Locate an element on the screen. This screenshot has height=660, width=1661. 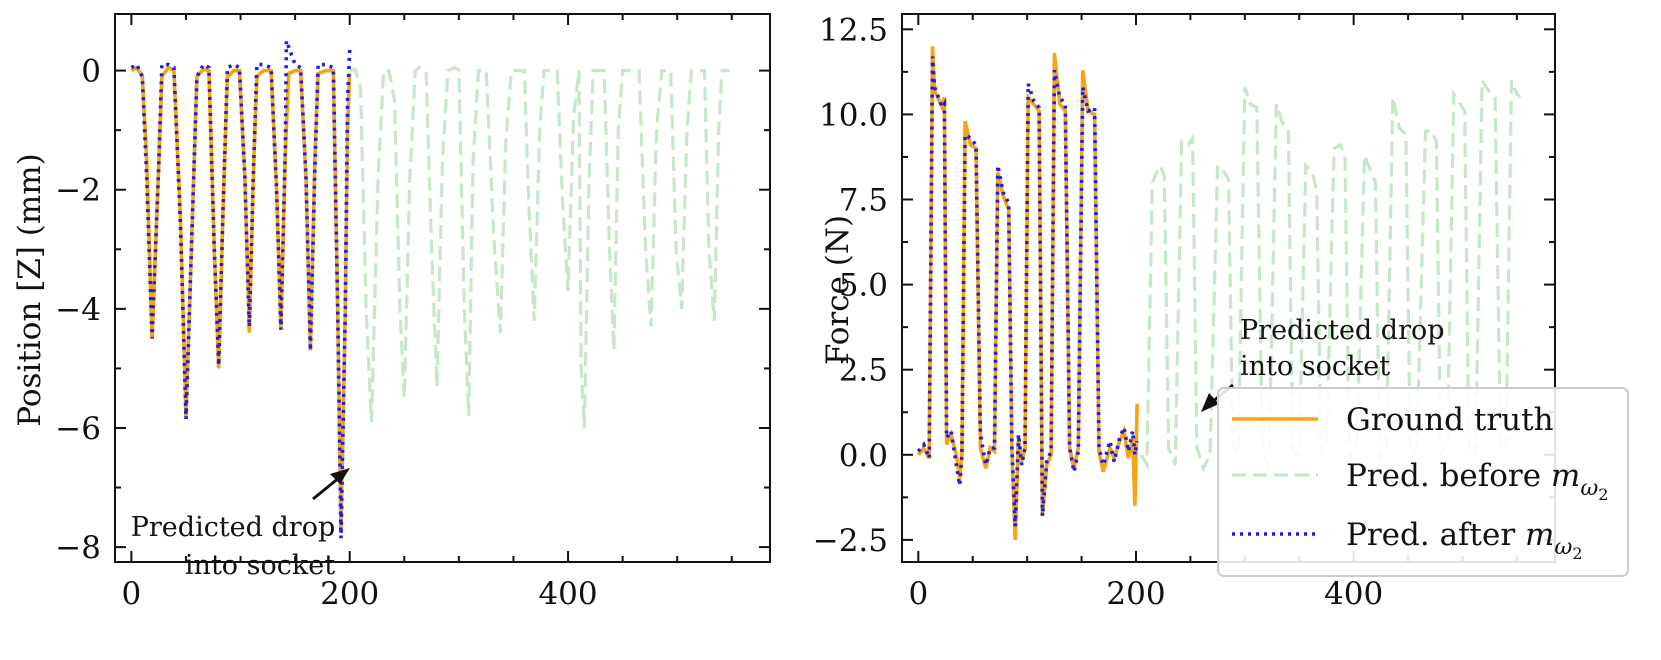
legend-label-ground-truth: Ground truth is located at coordinates (1450, 420).